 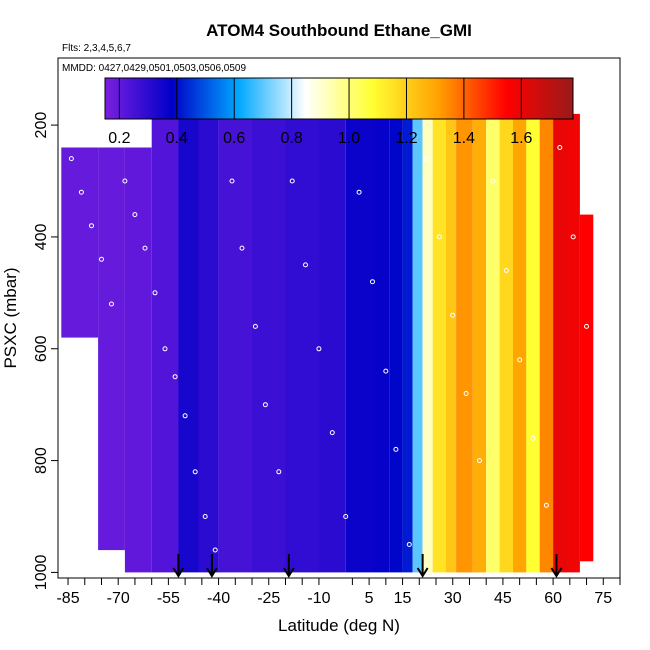 I want to click on x-tick-label: -40, so click(x=218, y=598).